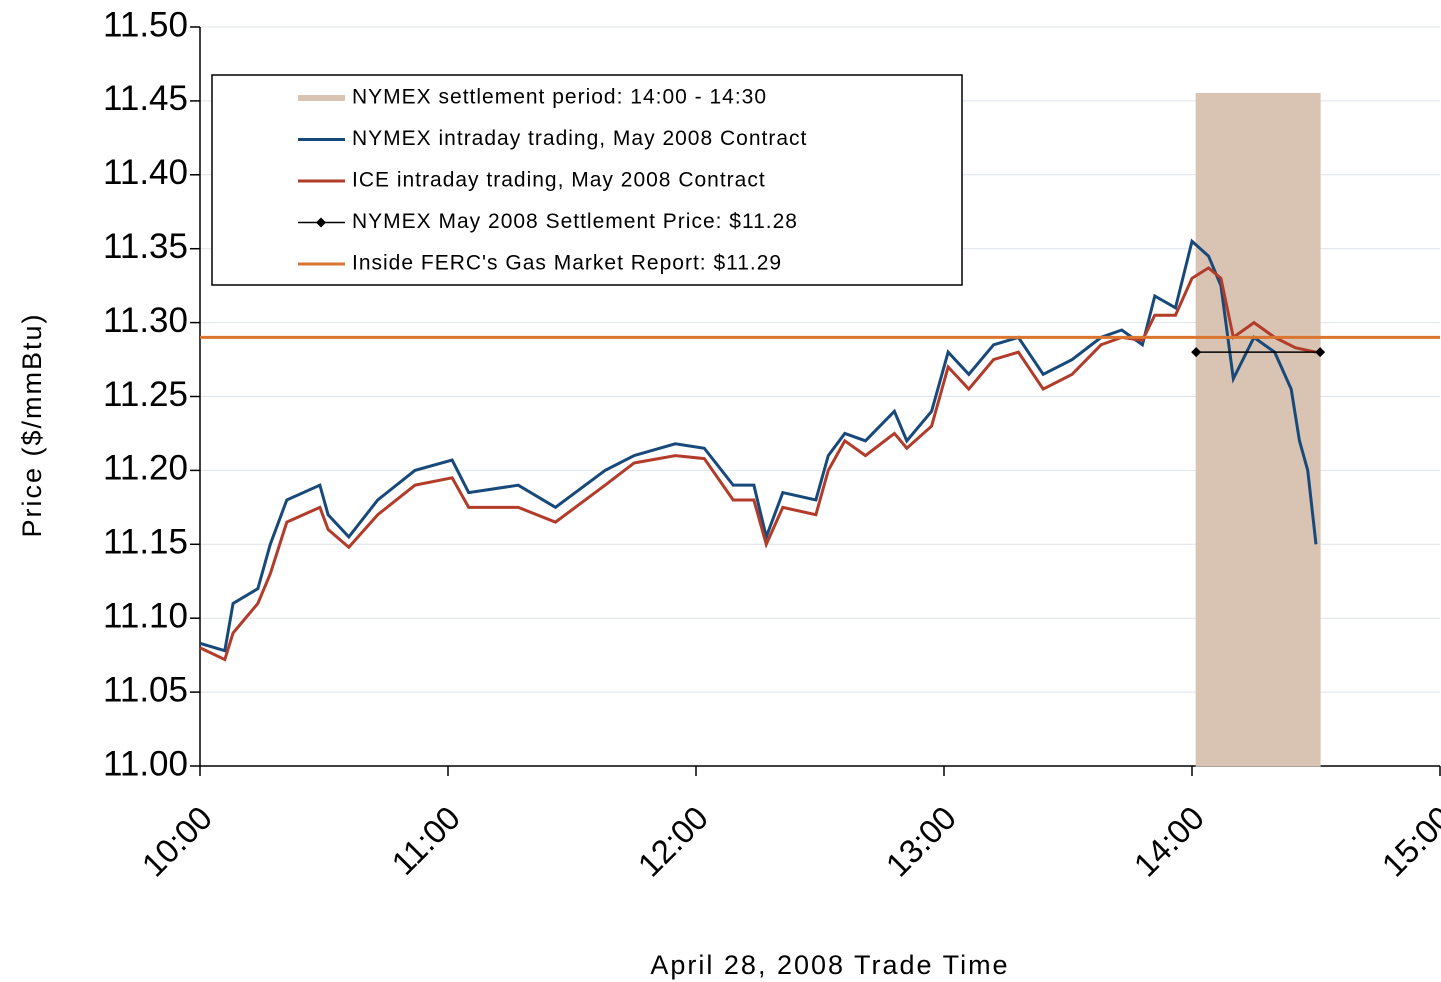  What do you see at coordinates (559, 180) in the screenshot?
I see `legend-label: ICE intraday trading, May 2008 Contract` at bounding box center [559, 180].